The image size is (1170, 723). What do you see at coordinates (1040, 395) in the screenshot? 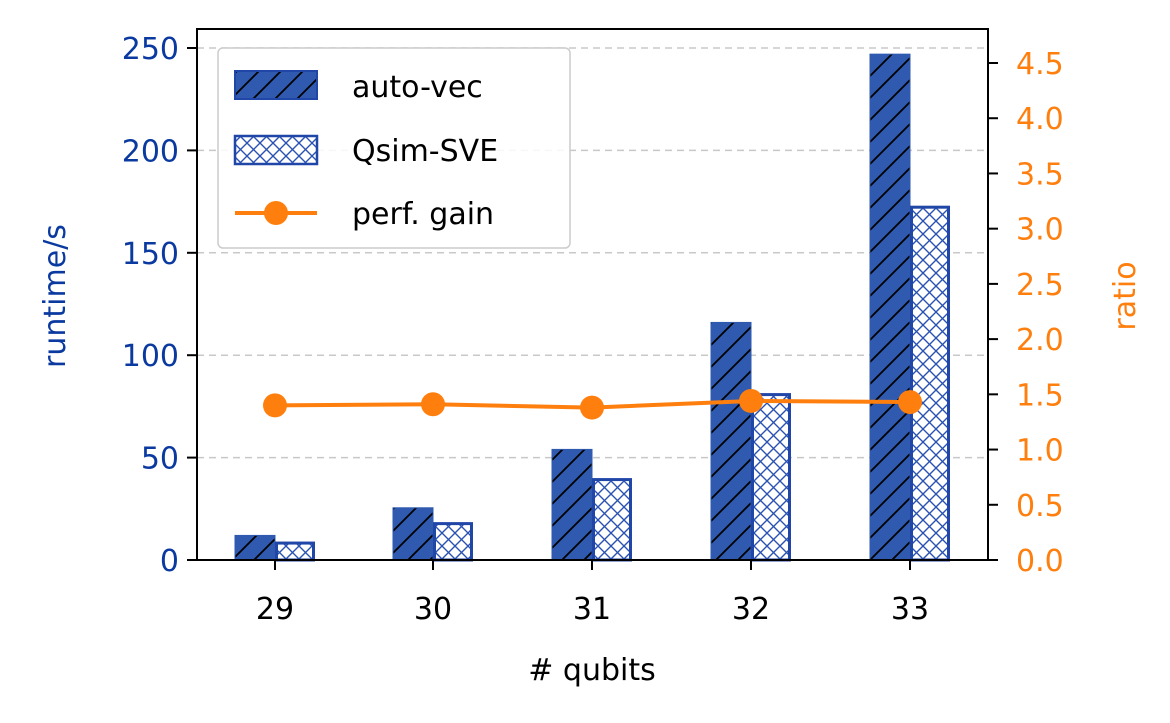
I see `y2-tick-label: 1.5` at bounding box center [1040, 395].